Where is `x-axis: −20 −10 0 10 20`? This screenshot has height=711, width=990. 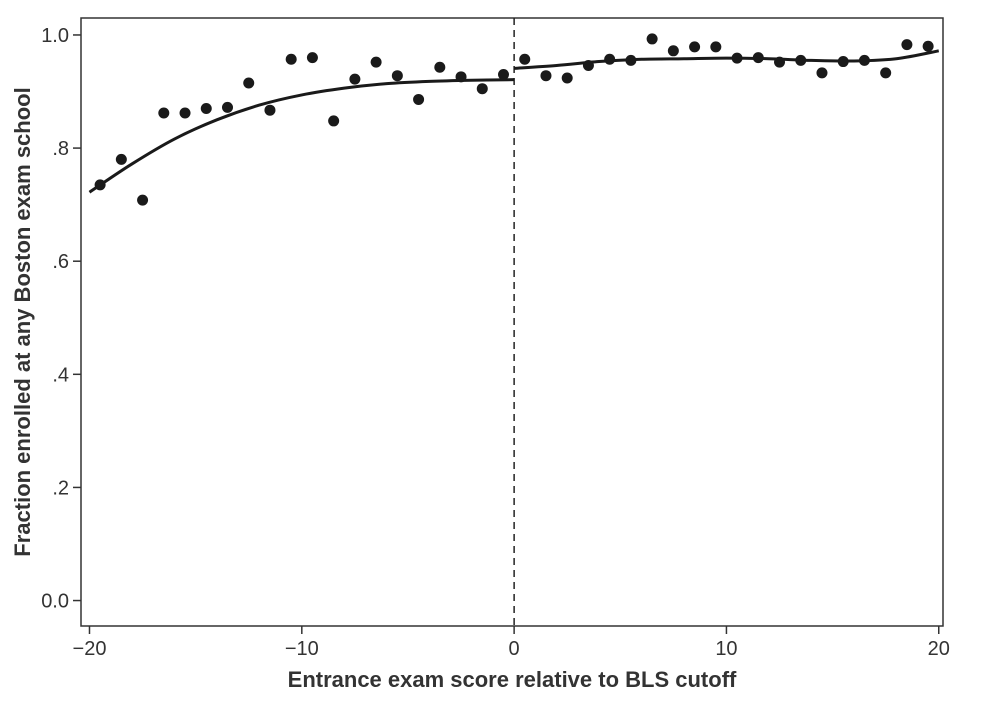 x-axis: −20 −10 0 10 20 is located at coordinates (511, 643).